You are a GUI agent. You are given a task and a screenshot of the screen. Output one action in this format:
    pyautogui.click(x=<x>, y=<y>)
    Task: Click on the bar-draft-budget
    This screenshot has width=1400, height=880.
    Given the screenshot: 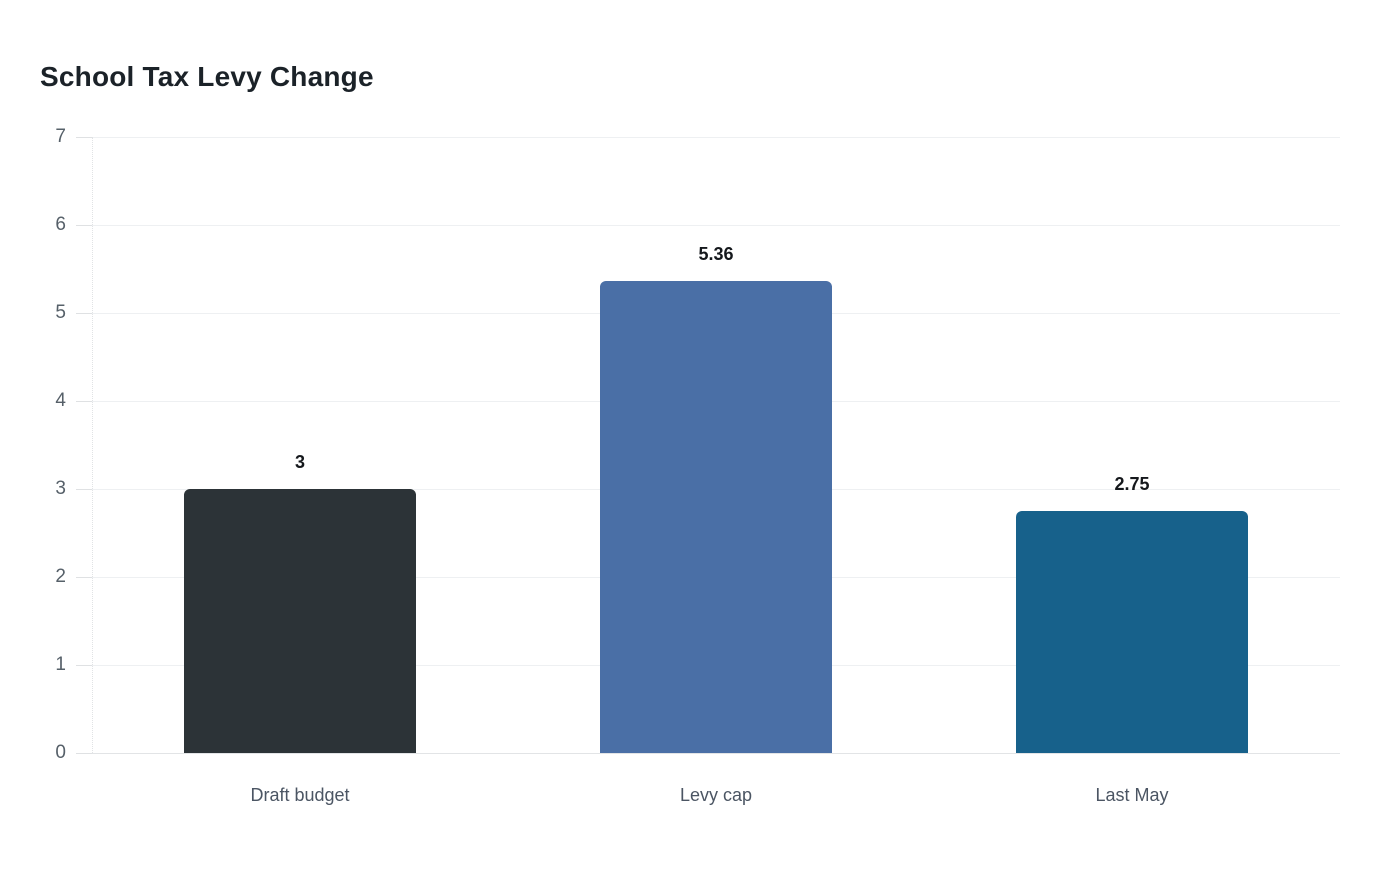 What is the action you would take?
    pyautogui.click(x=300, y=621)
    